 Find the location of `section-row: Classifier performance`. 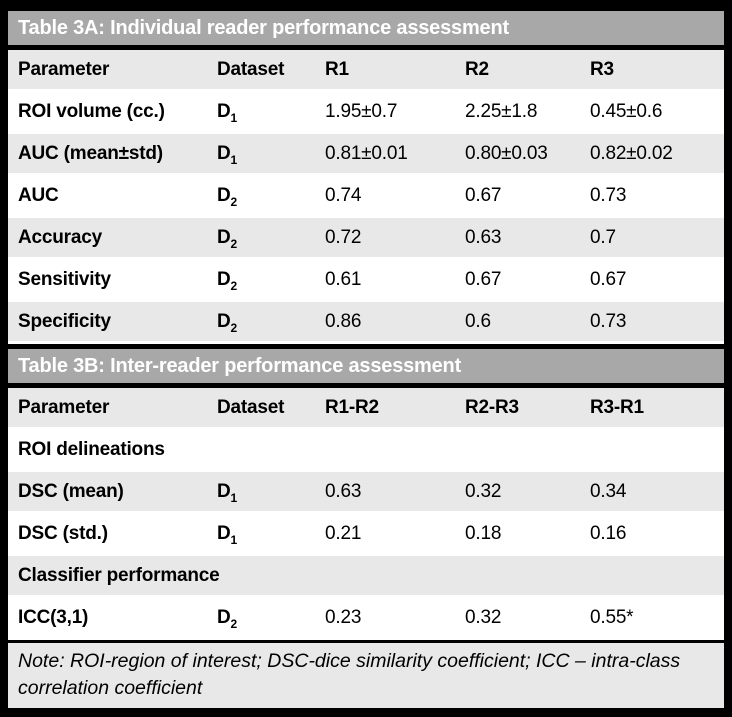

section-row: Classifier performance is located at coordinates (366, 577).